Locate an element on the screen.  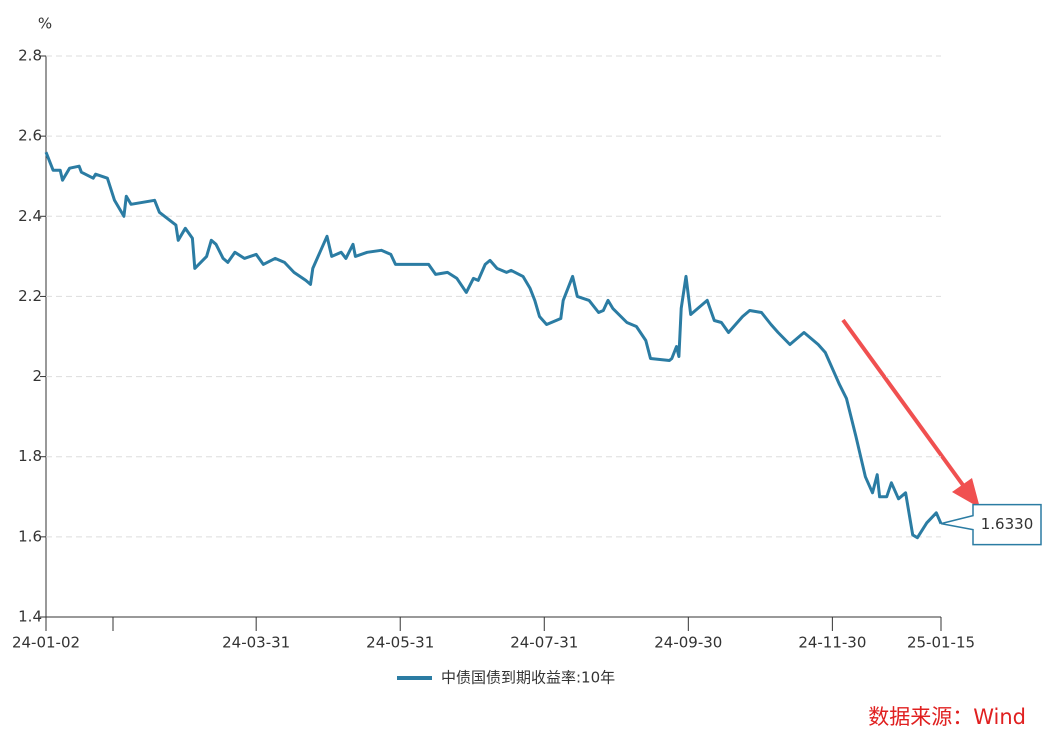
x-tick-label: 24-07-31 is located at coordinates (544, 643).